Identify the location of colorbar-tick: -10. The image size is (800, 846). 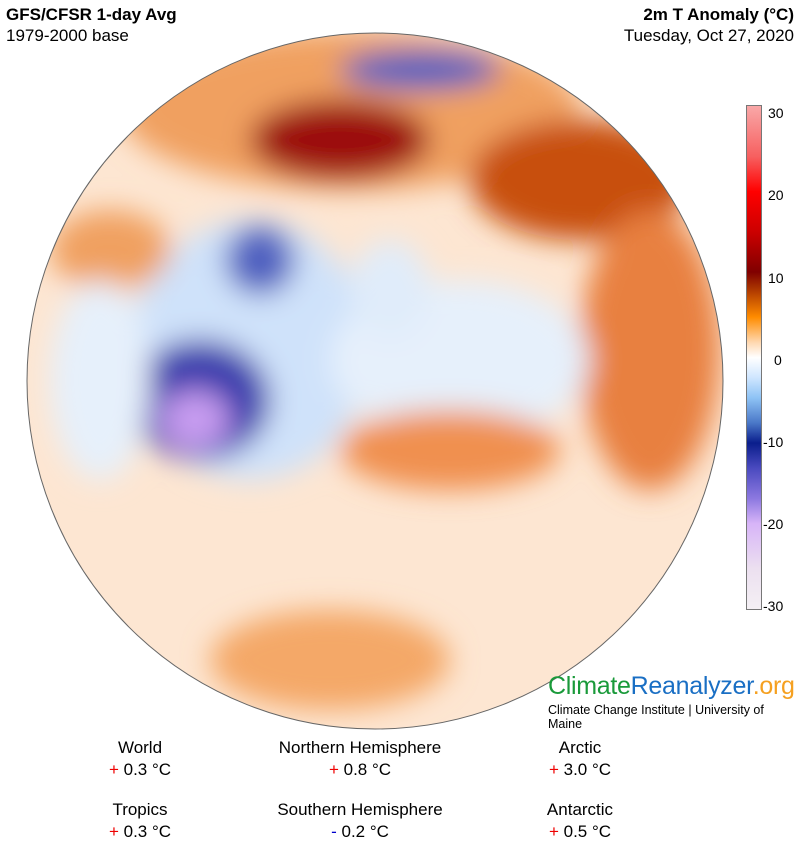
(773, 442).